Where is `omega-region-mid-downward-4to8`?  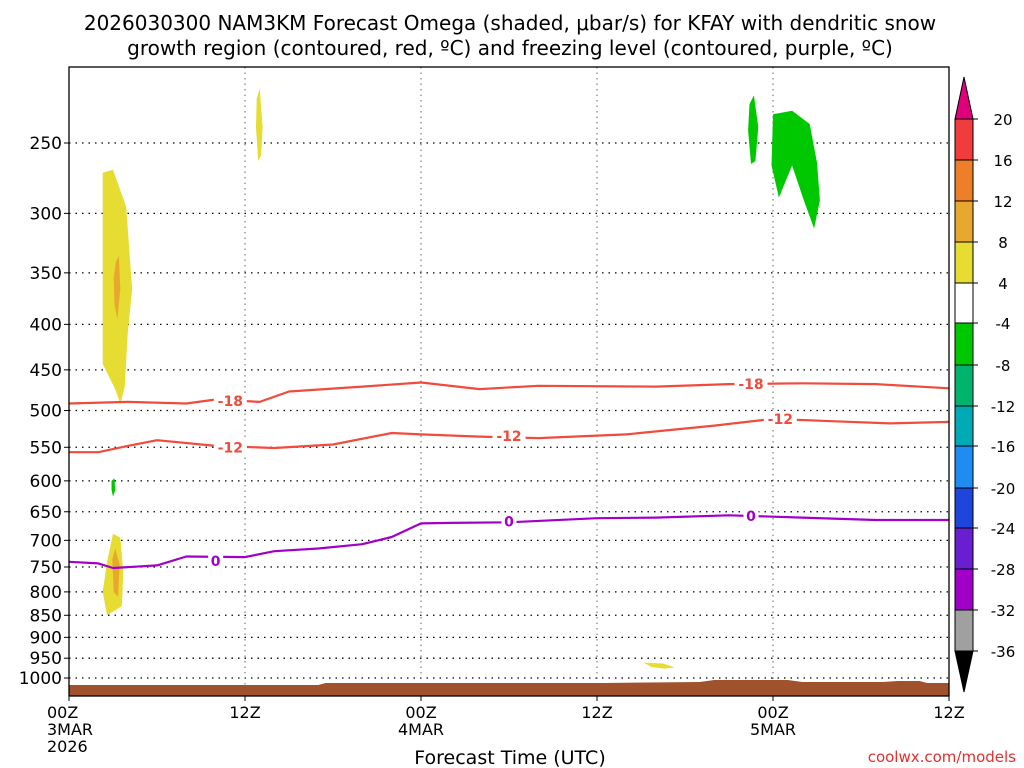 omega-region-mid-downward-4to8 is located at coordinates (113, 487).